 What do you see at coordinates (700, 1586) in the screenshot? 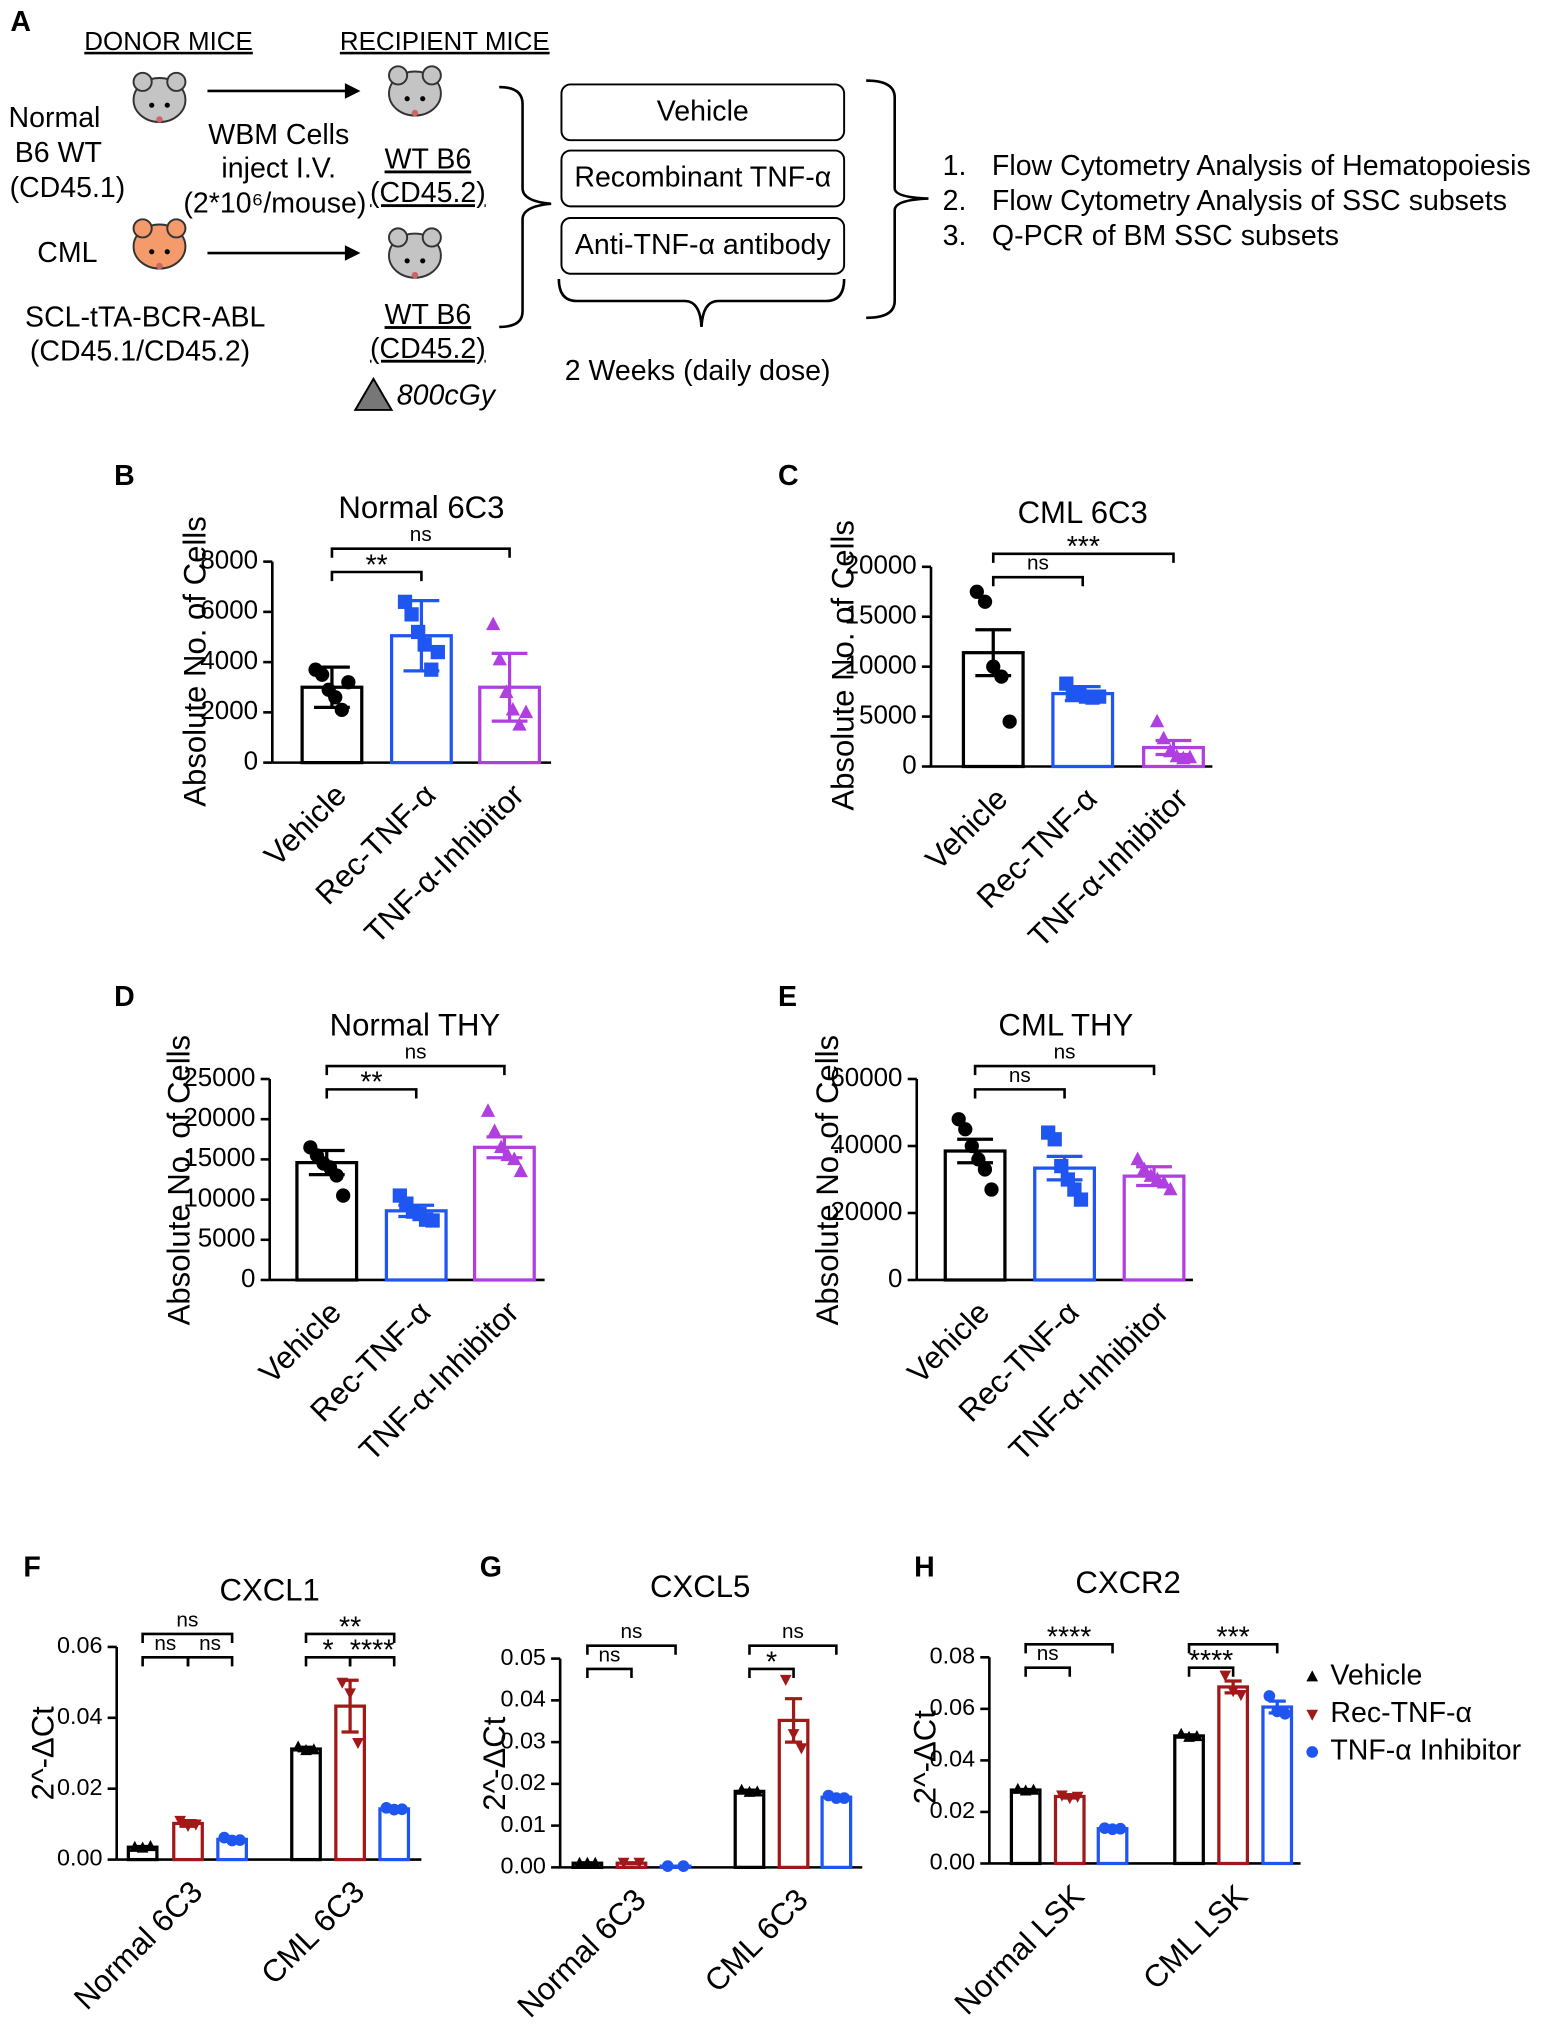
I see `chart-title: CXCL5` at bounding box center [700, 1586].